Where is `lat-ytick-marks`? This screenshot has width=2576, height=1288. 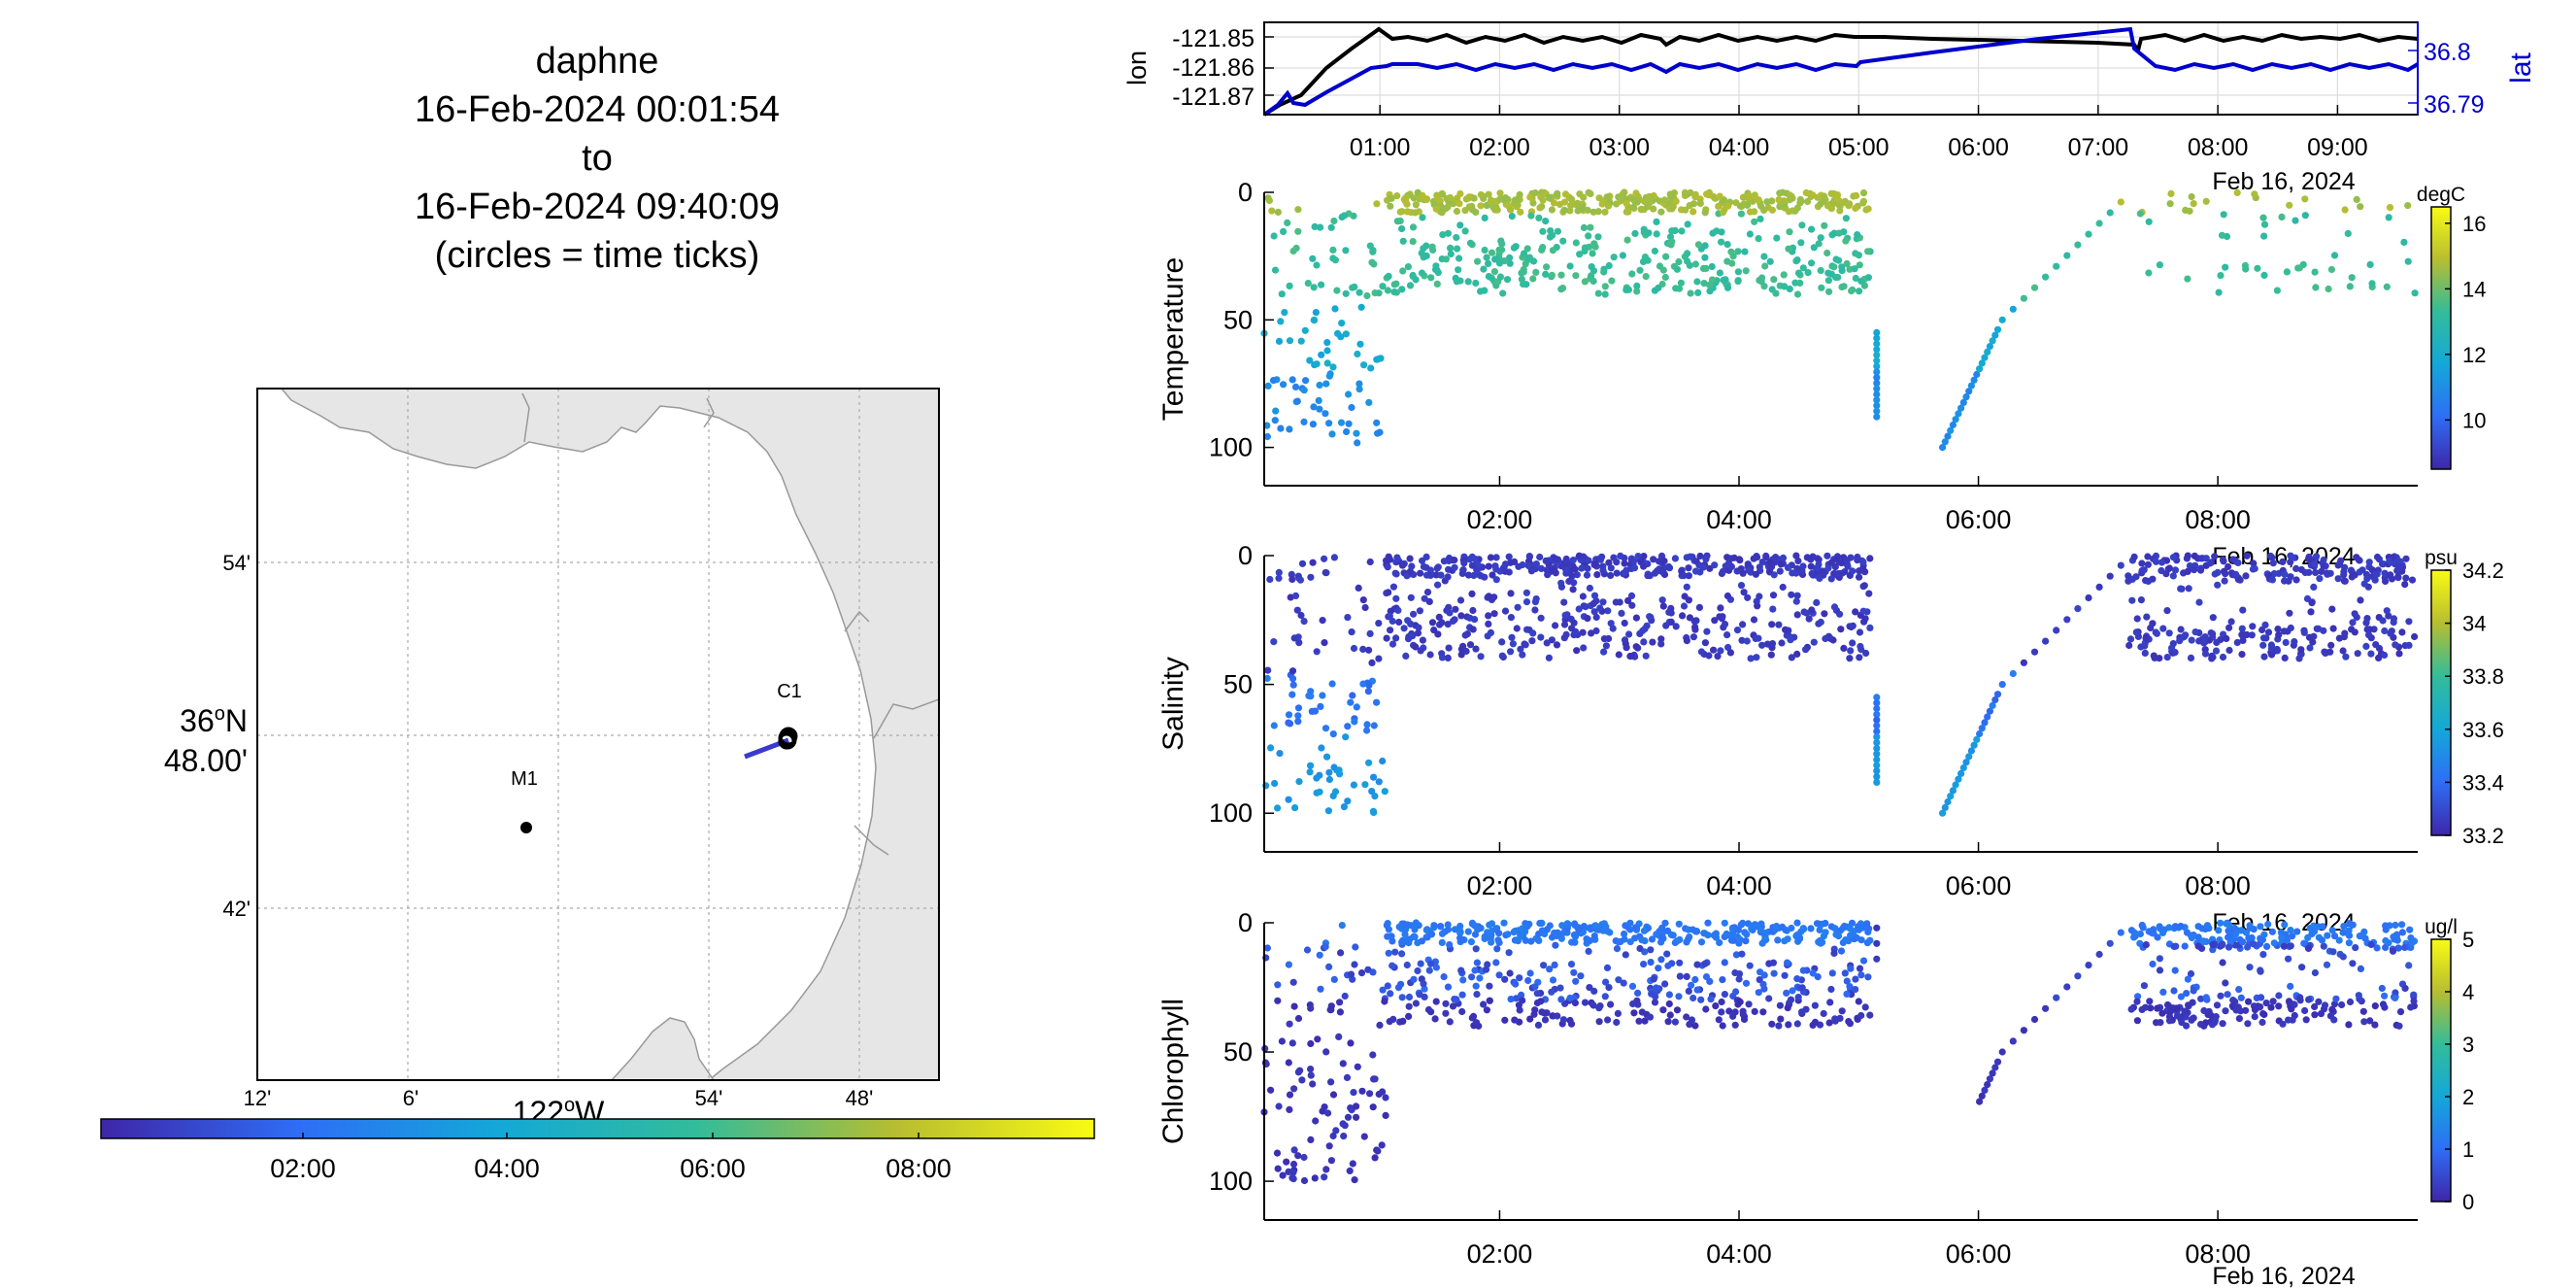 lat-ytick-marks is located at coordinates (2413, 77).